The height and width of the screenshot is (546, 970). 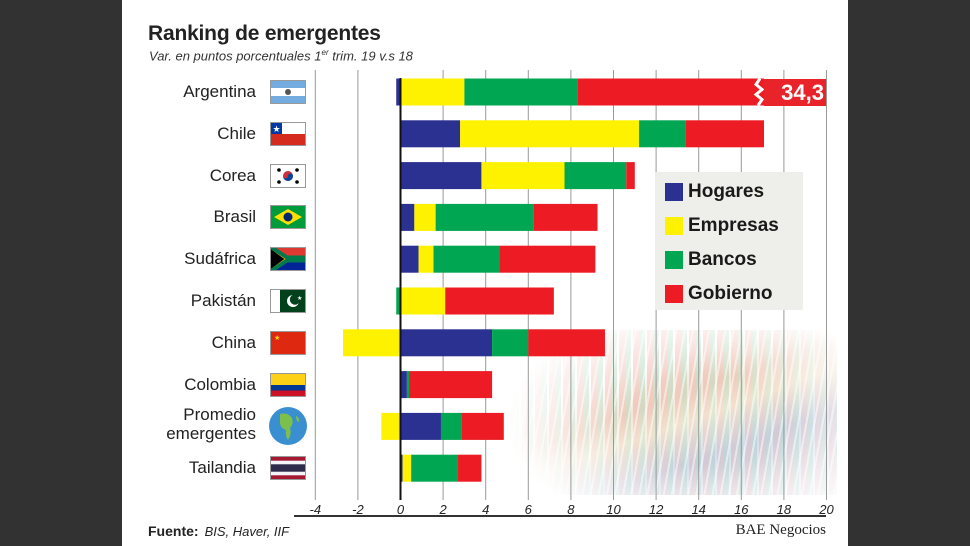 What do you see at coordinates (726, 191) in the screenshot?
I see `legend-label: Hogares` at bounding box center [726, 191].